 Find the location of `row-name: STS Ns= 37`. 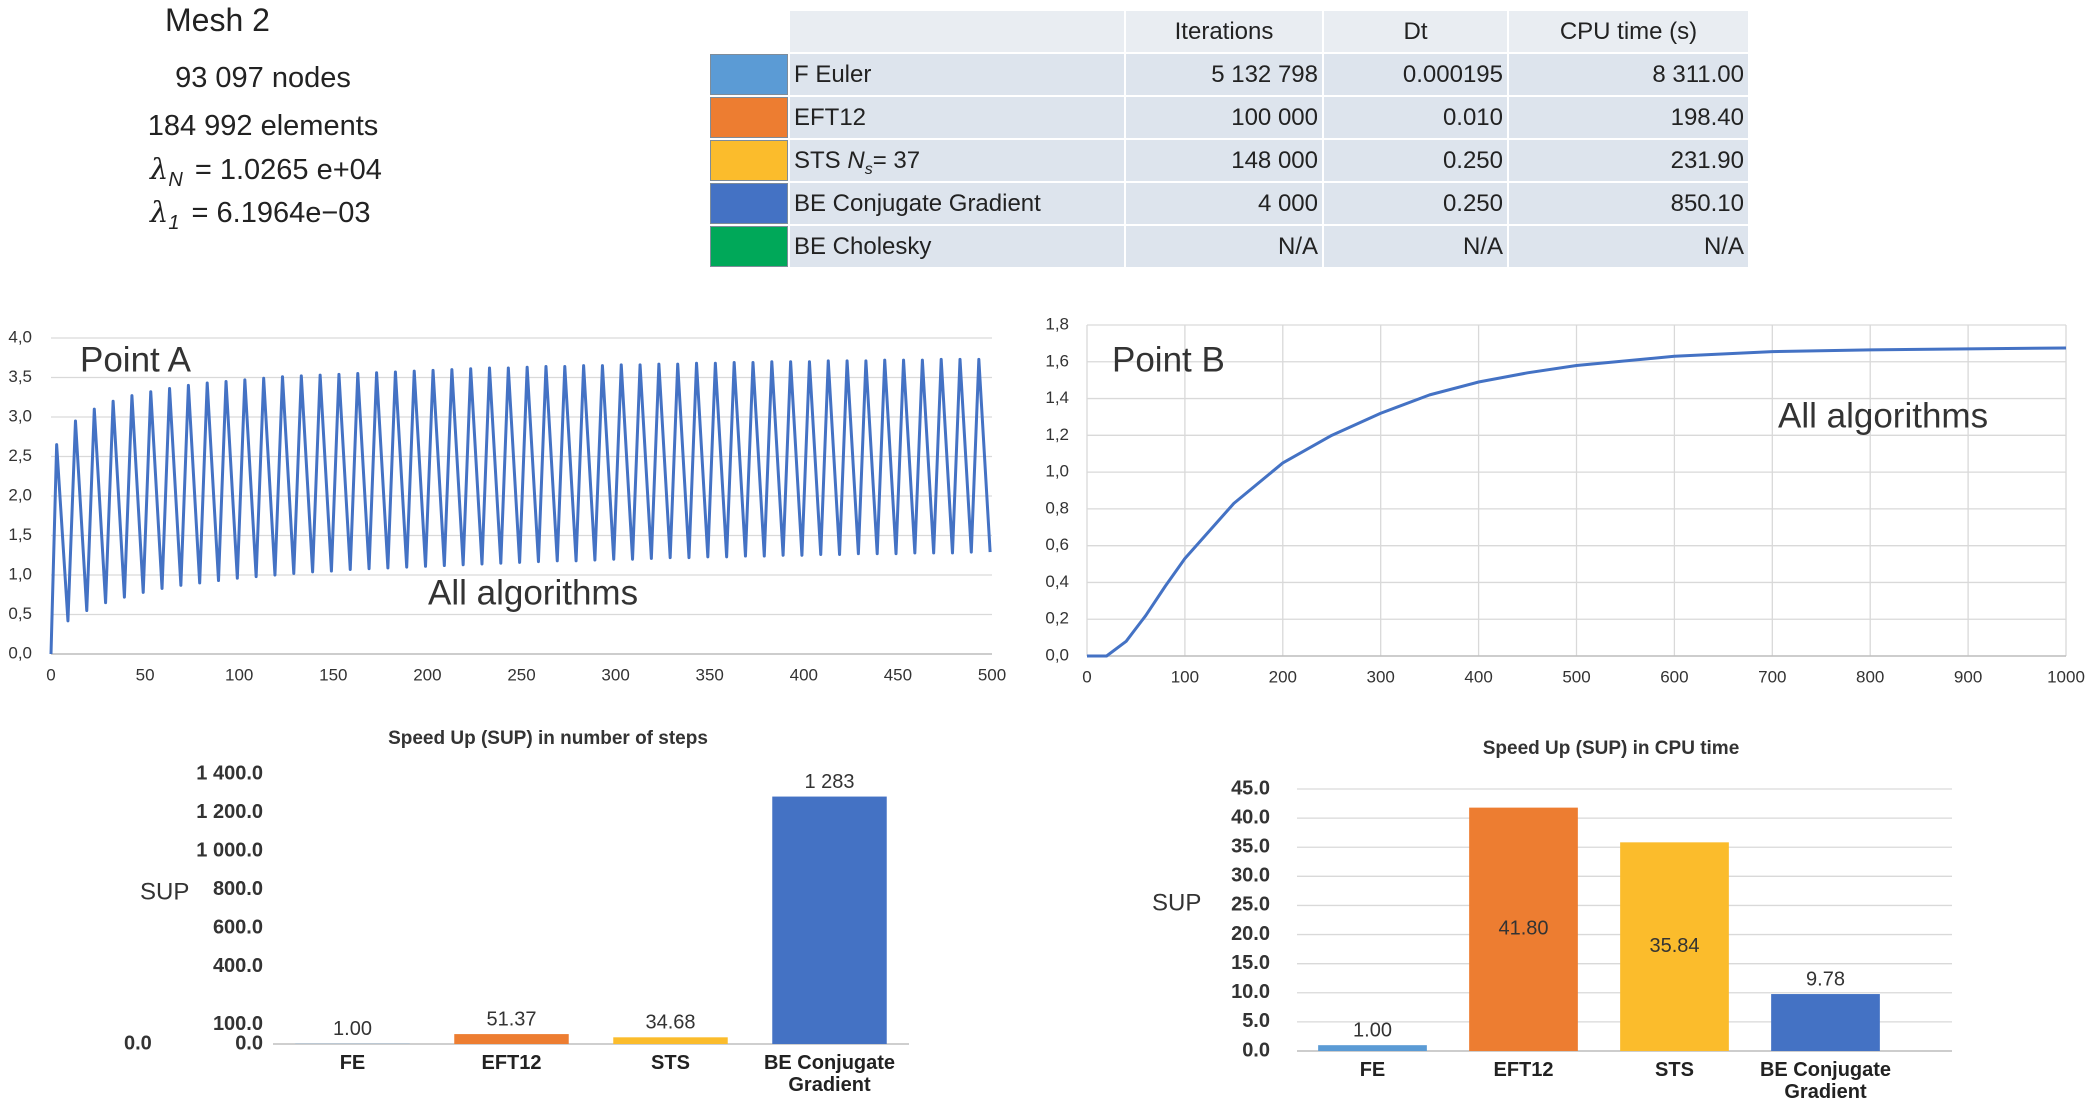

row-name: STS Ns= 37 is located at coordinates (957, 160).